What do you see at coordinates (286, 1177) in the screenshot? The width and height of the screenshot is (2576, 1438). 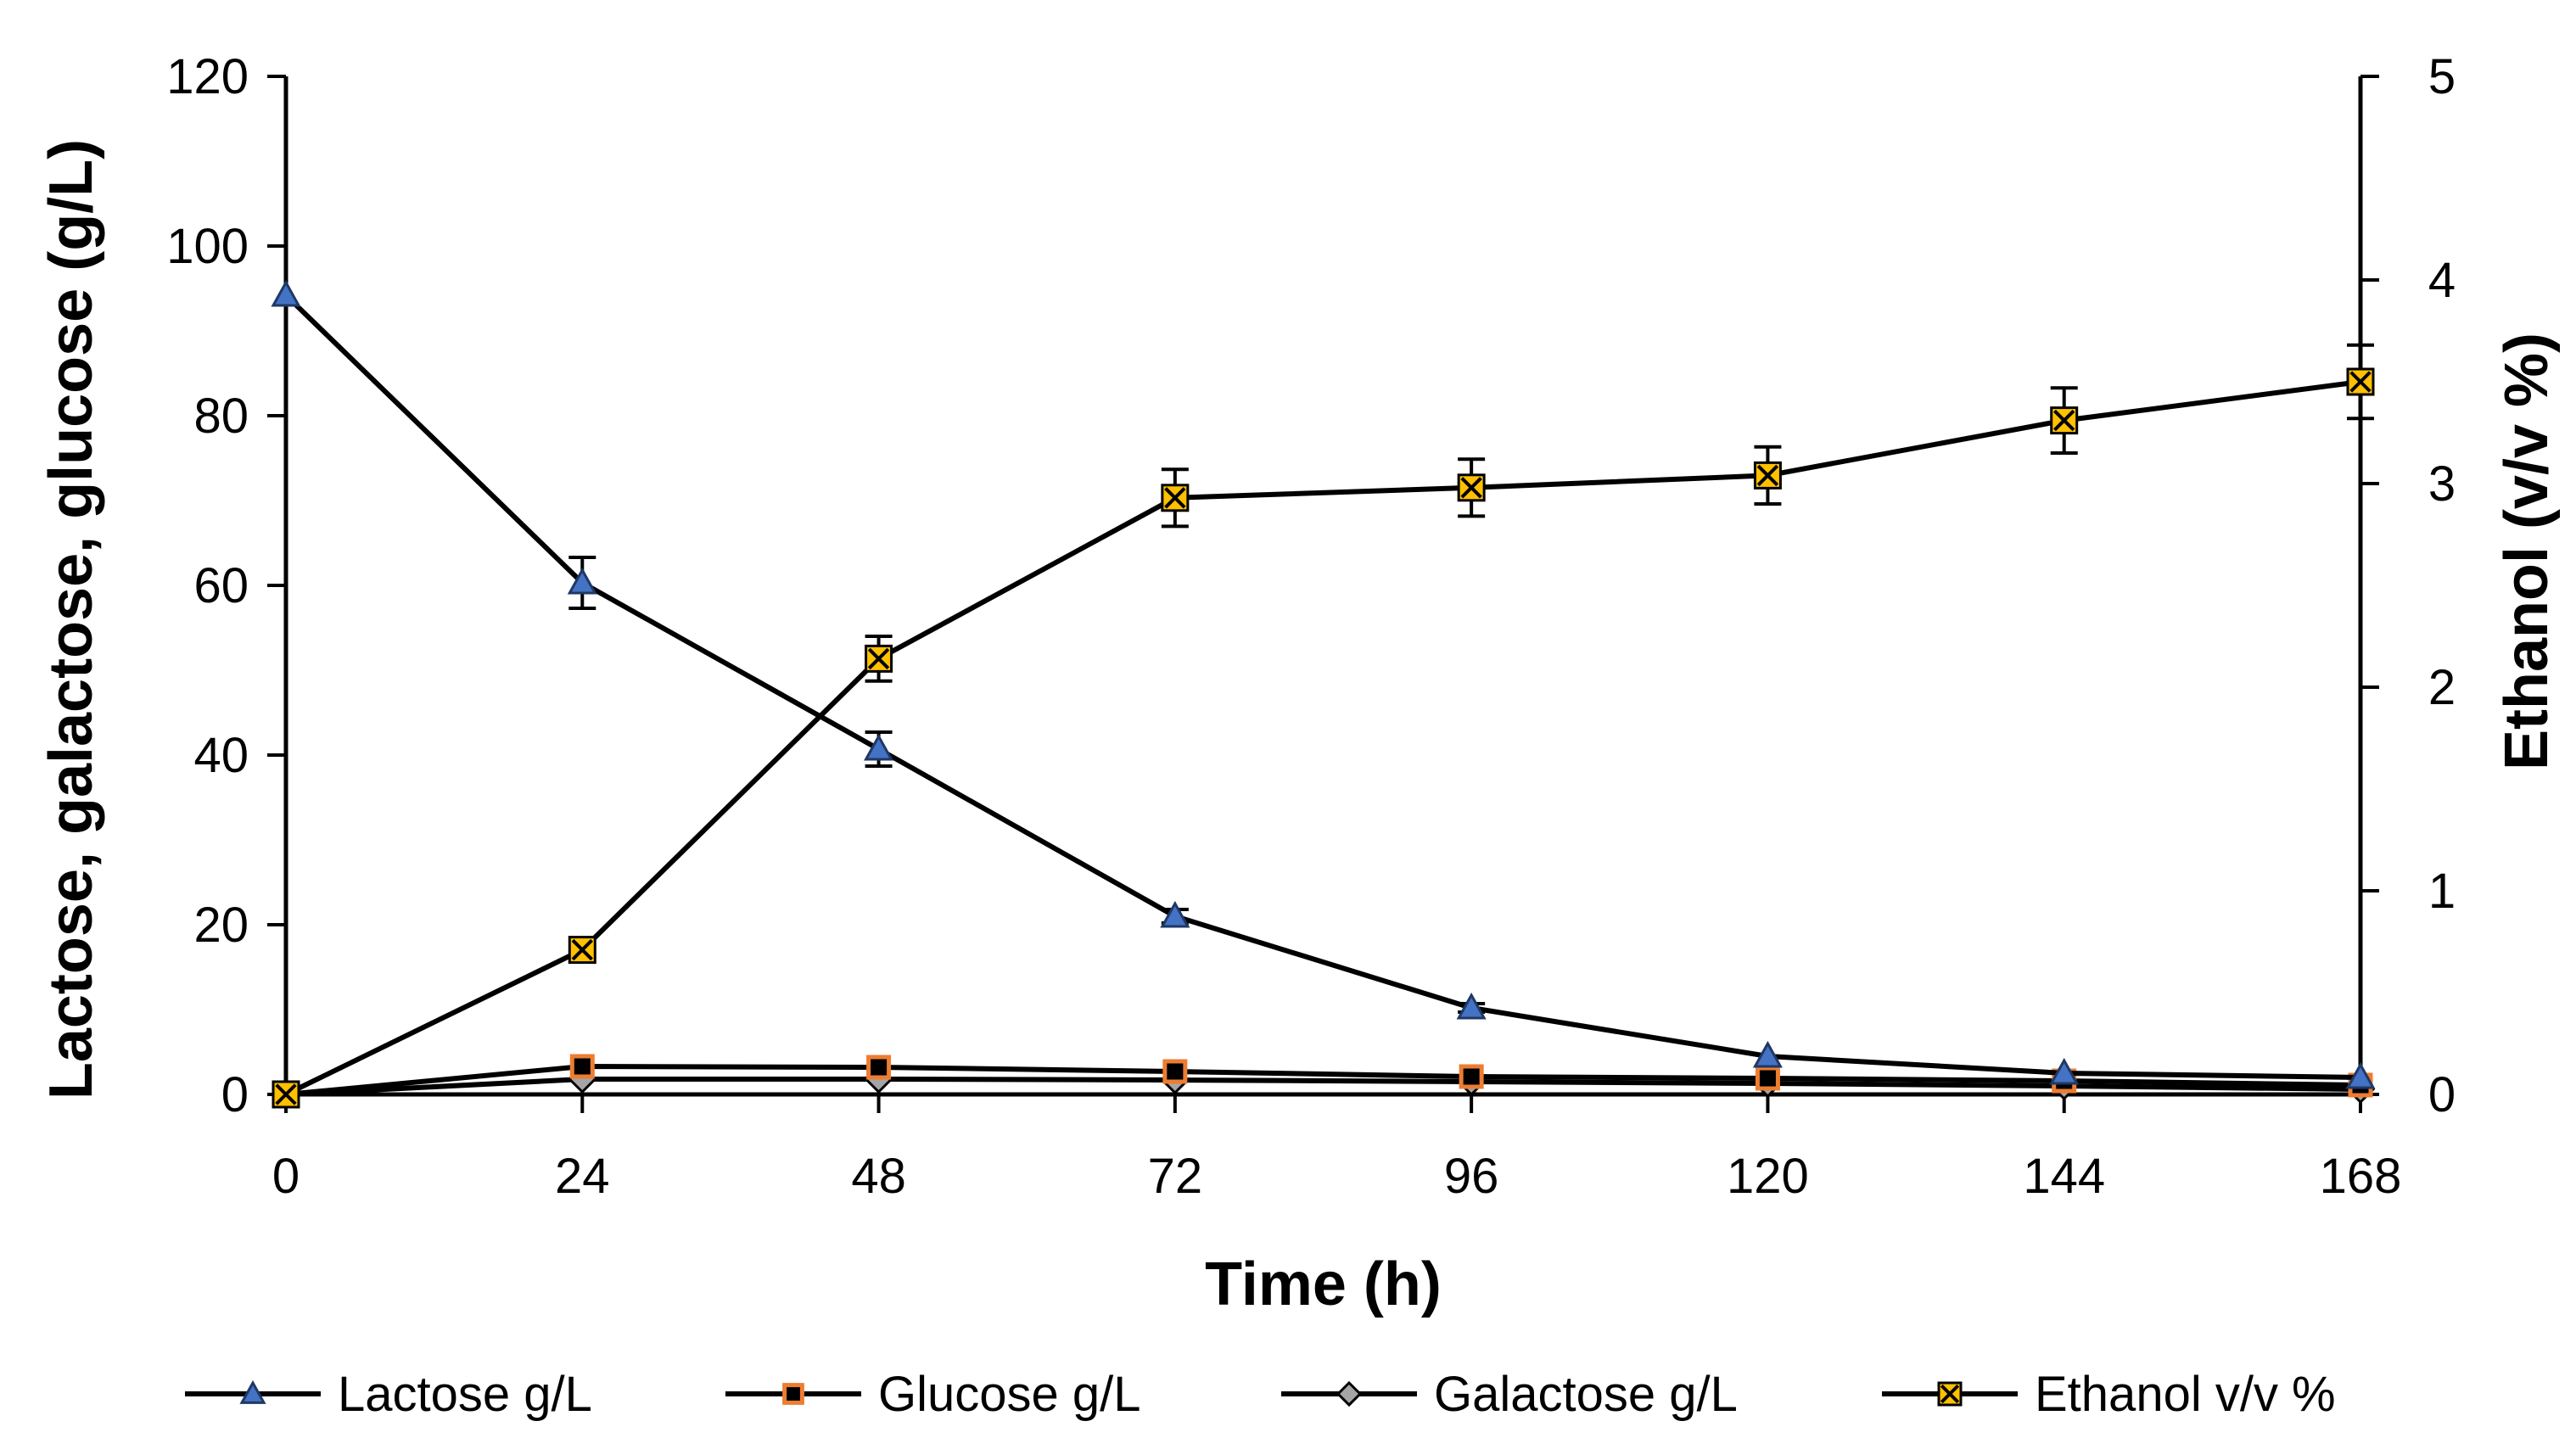 I see `x-tick-label: 0` at bounding box center [286, 1177].